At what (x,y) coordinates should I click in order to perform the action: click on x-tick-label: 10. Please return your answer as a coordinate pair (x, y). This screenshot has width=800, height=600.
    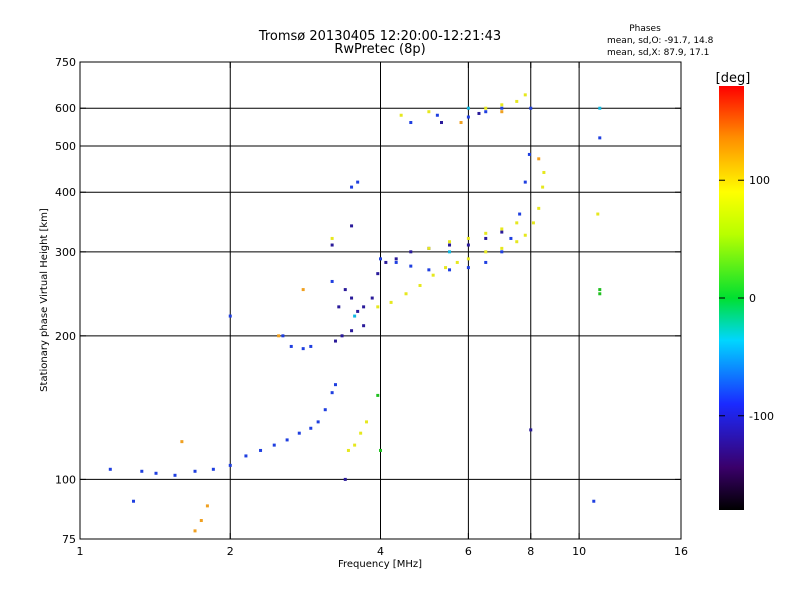
    Looking at the image, I should click on (579, 551).